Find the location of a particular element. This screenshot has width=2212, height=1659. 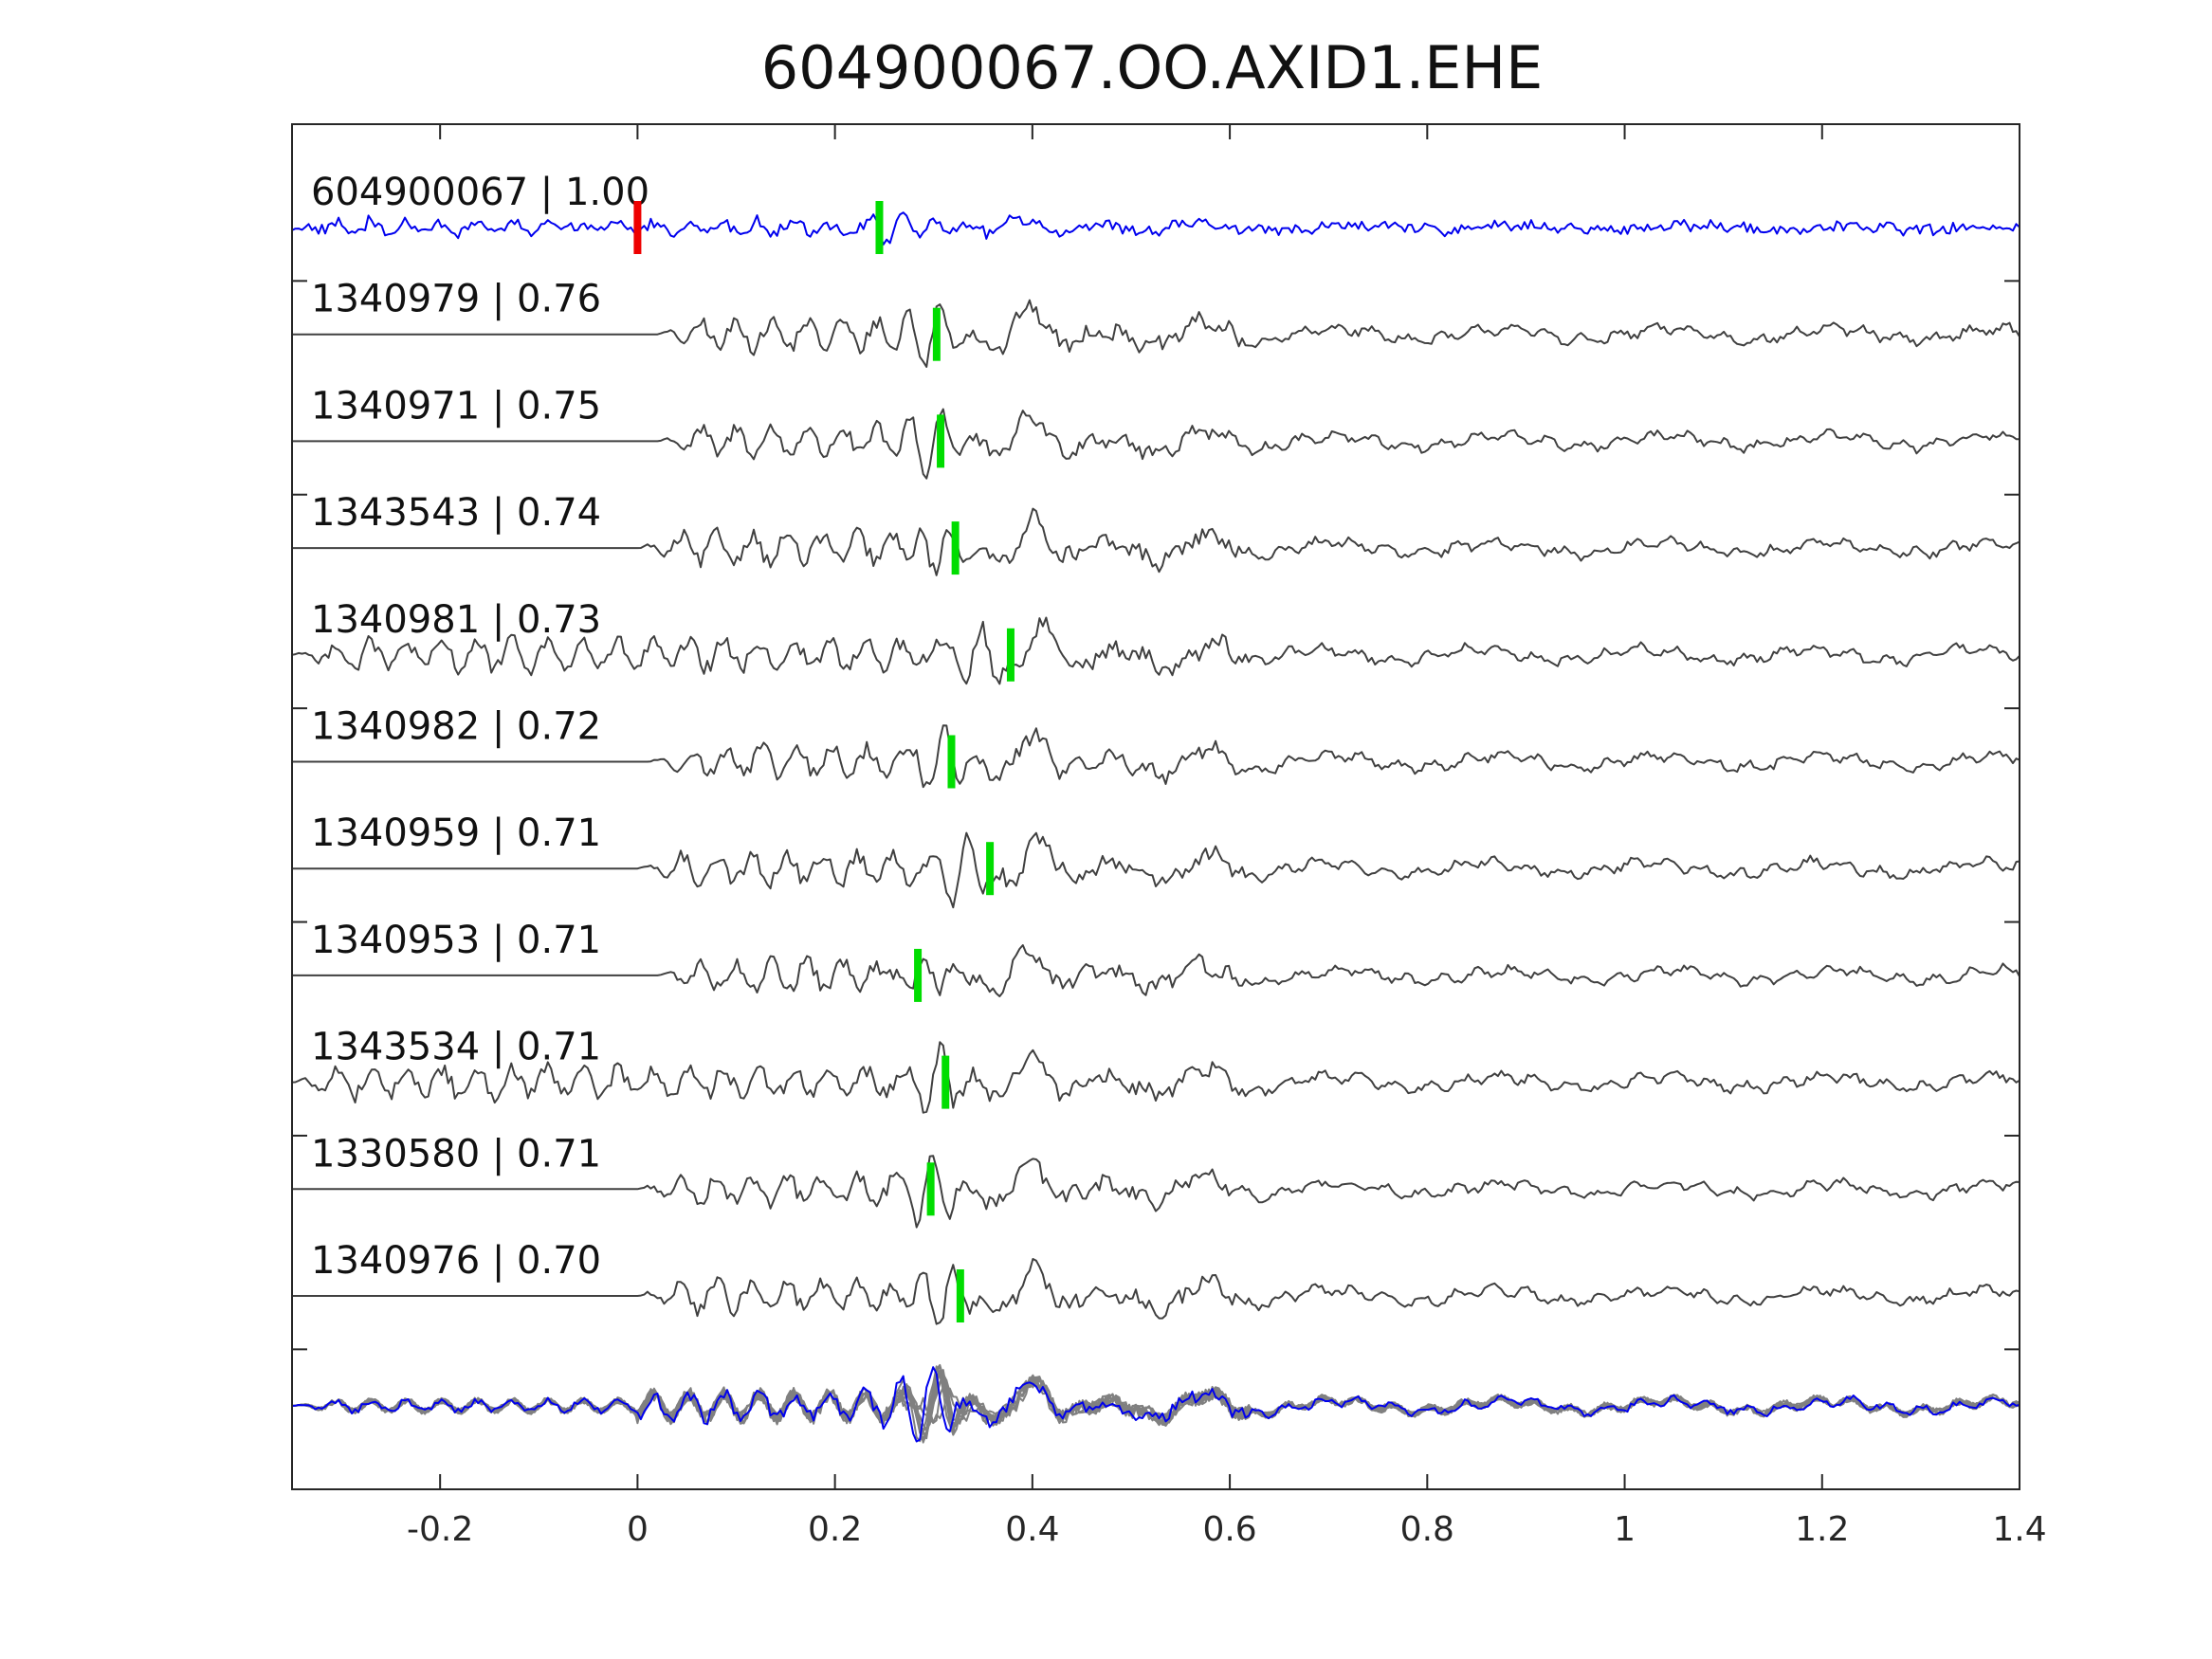

chart-title: 604900067.OO.AXID1.EHE is located at coordinates (1152, 67).